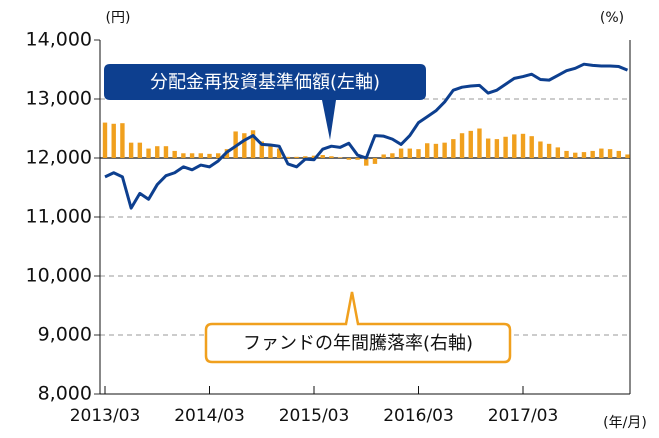 This screenshot has width=659, height=438. I want to click on y-tick-label: 13,000, so click(59, 99).